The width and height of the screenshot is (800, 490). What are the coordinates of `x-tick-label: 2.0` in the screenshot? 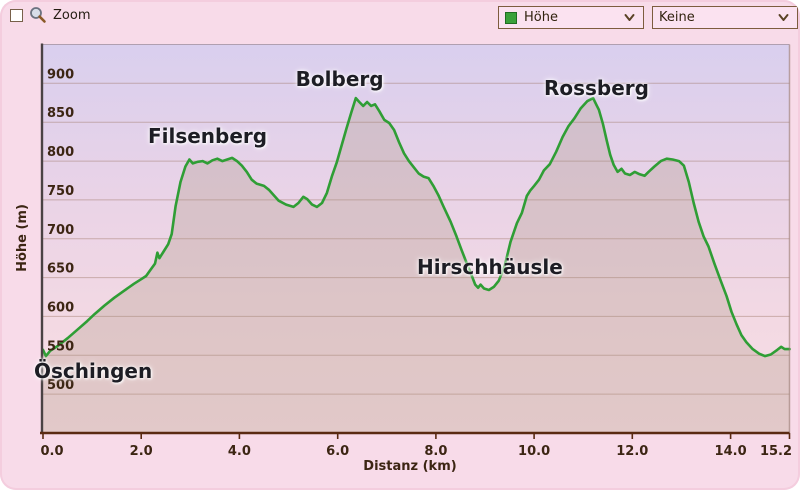 It's located at (141, 451).